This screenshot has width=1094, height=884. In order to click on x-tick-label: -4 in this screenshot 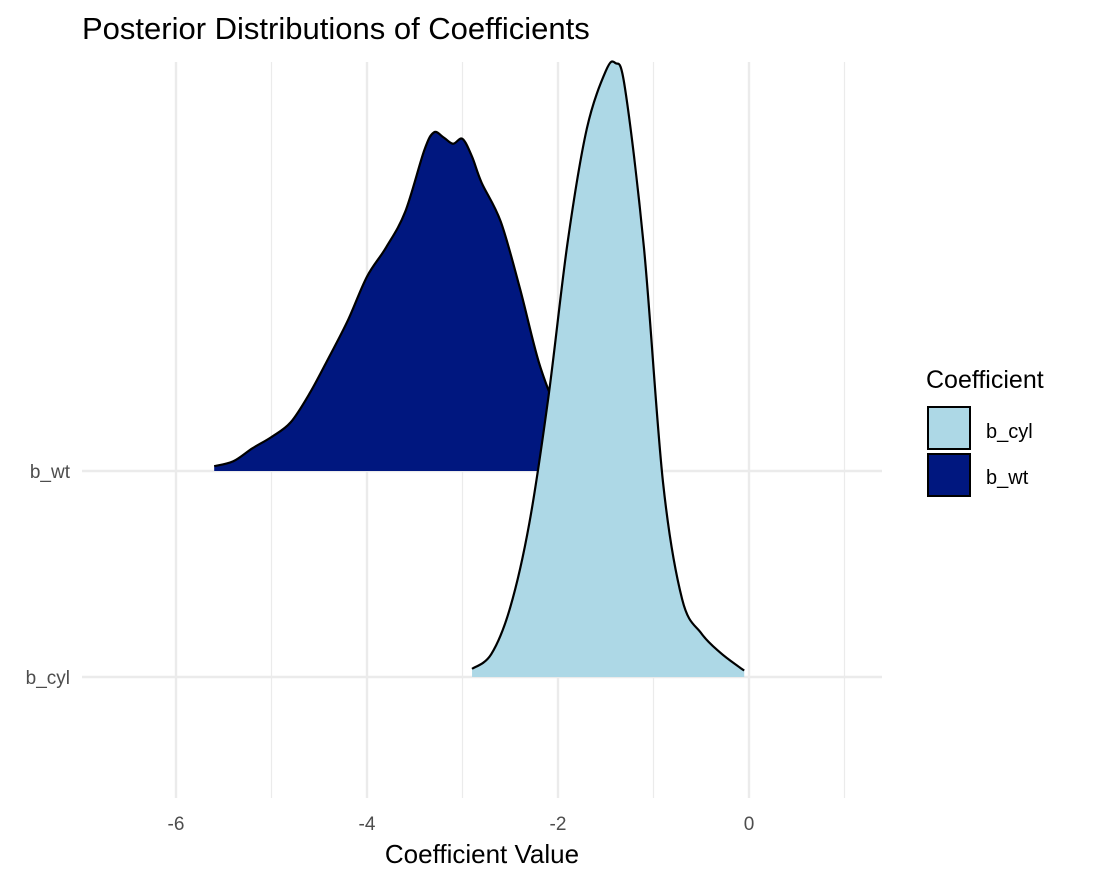, I will do `click(367, 824)`.